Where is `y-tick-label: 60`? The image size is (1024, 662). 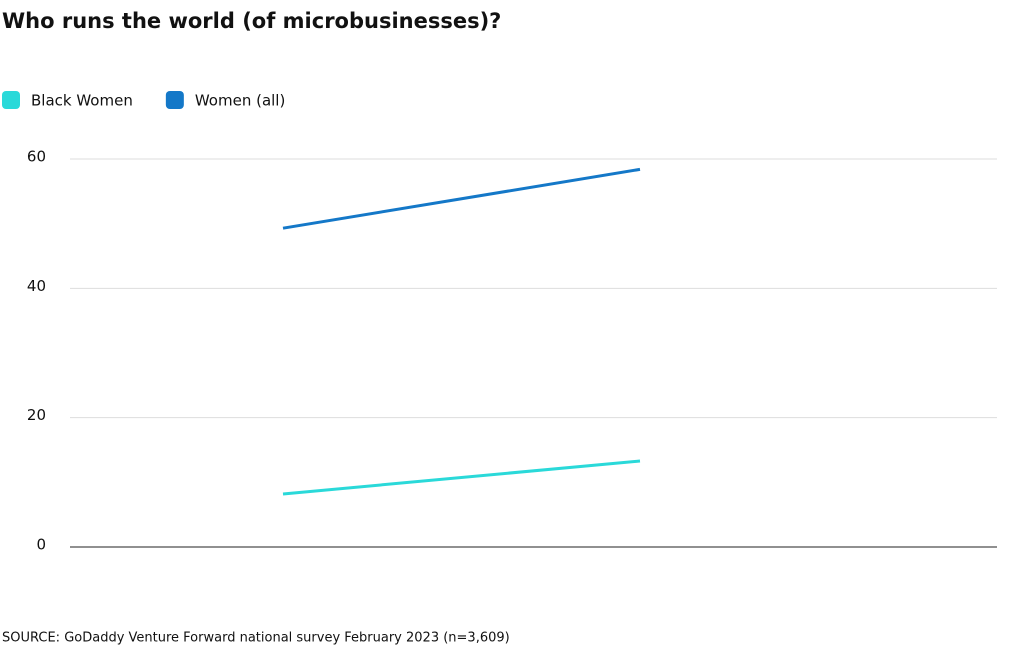
y-tick-label: 60 is located at coordinates (36, 157).